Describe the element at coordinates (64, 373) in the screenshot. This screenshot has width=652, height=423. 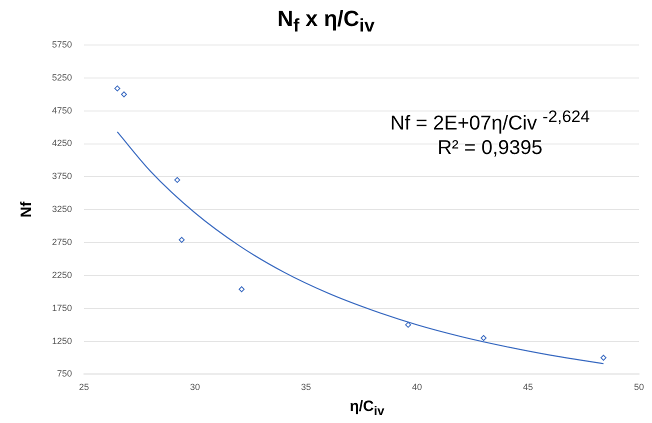
I see `y-tick-label: 750` at that location.